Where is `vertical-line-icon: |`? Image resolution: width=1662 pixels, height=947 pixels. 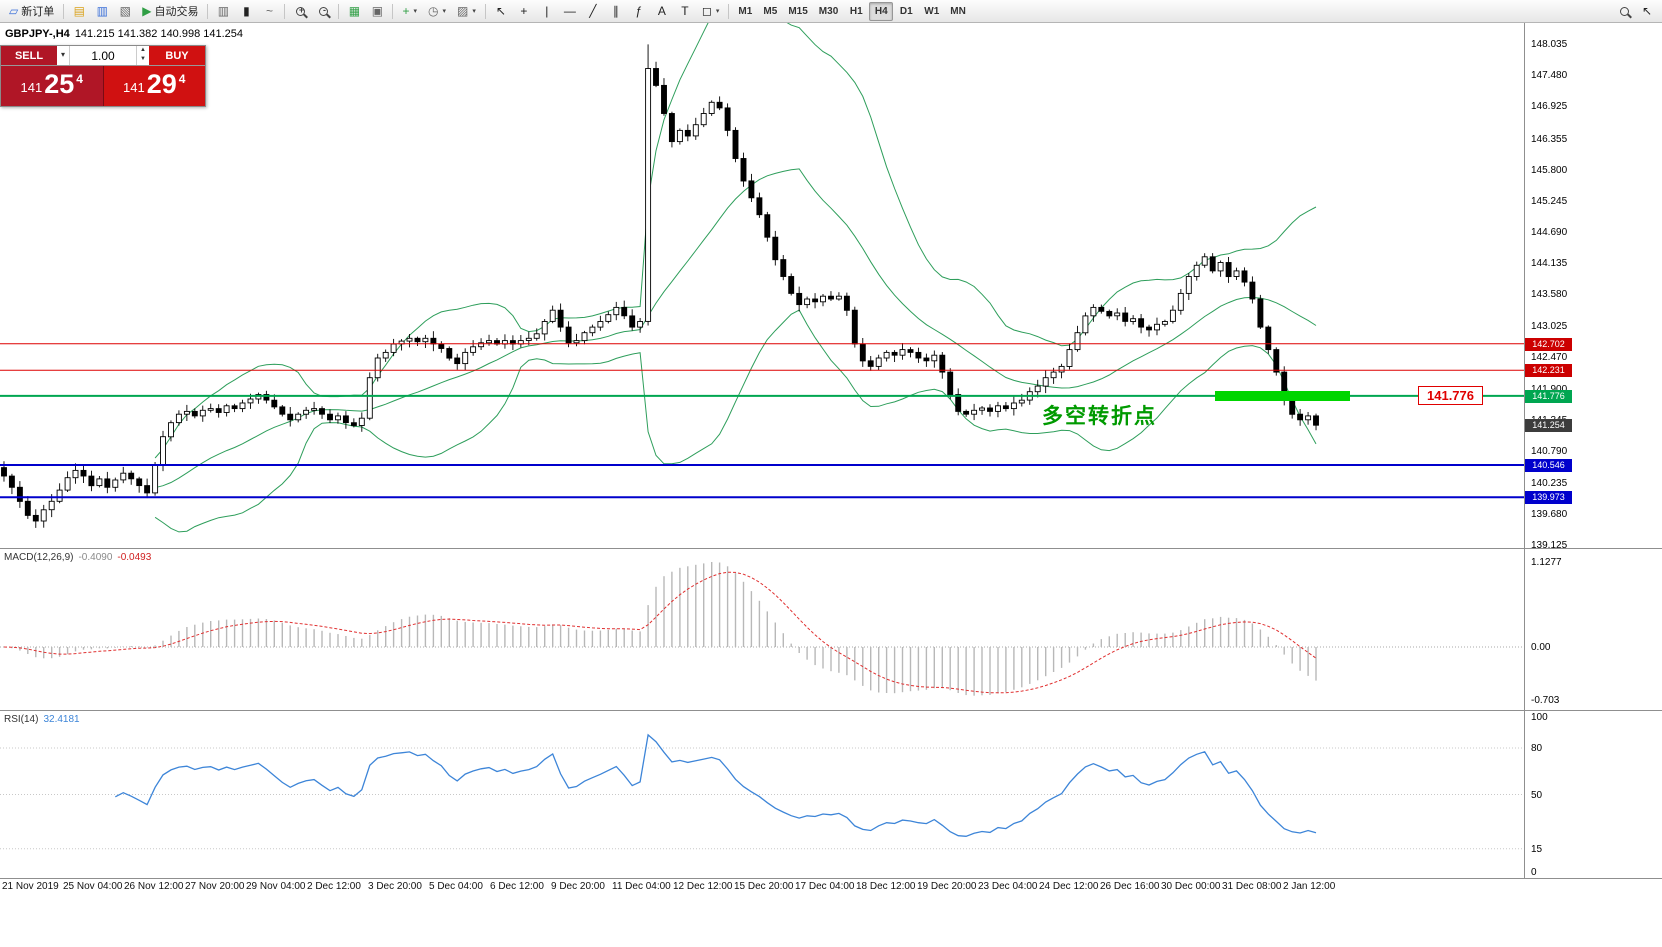 vertical-line-icon: | is located at coordinates (547, 11).